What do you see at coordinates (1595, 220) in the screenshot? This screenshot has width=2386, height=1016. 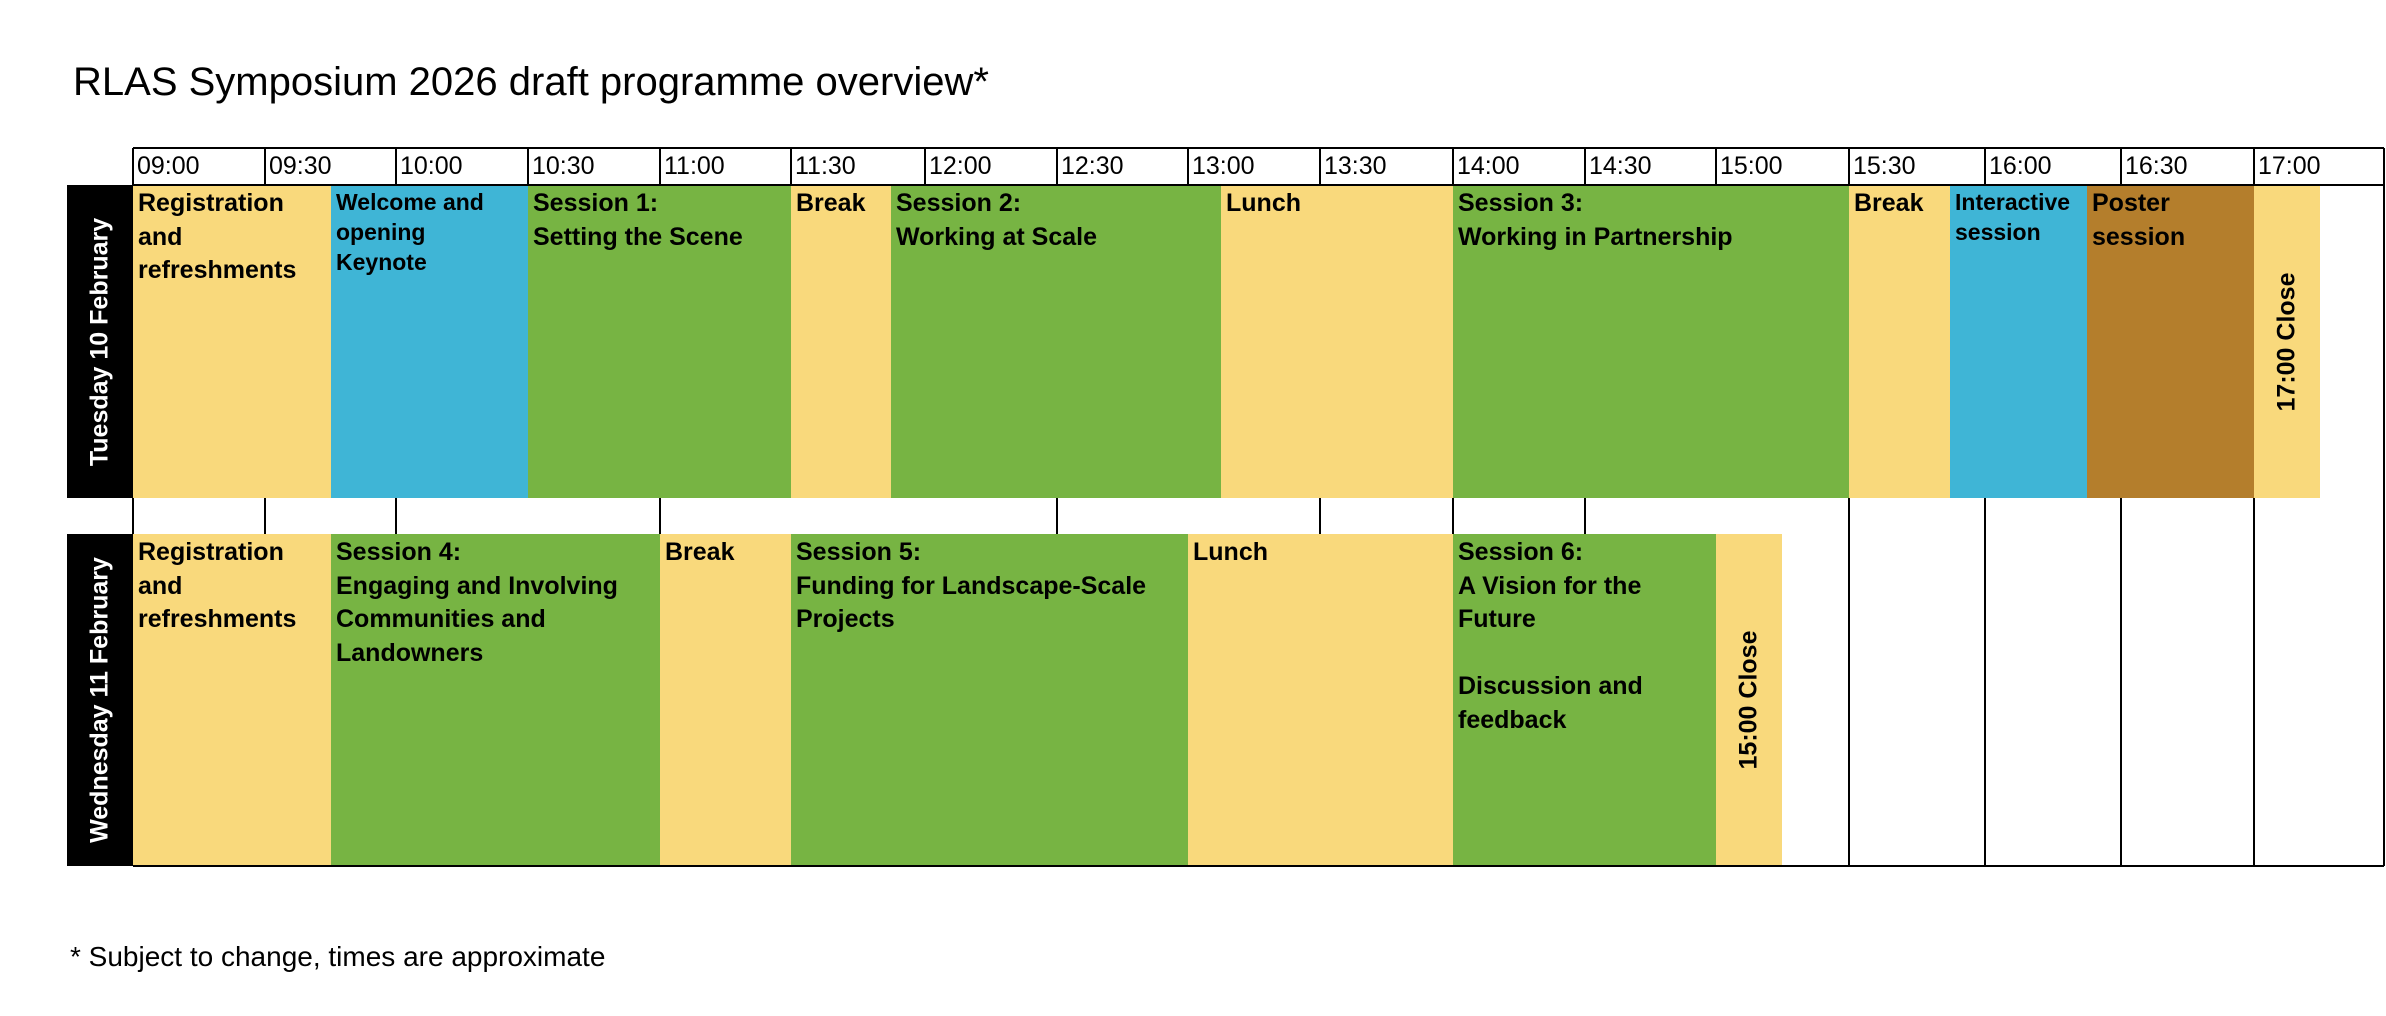 I see `block-label: Session 3: Working in Partnership` at bounding box center [1595, 220].